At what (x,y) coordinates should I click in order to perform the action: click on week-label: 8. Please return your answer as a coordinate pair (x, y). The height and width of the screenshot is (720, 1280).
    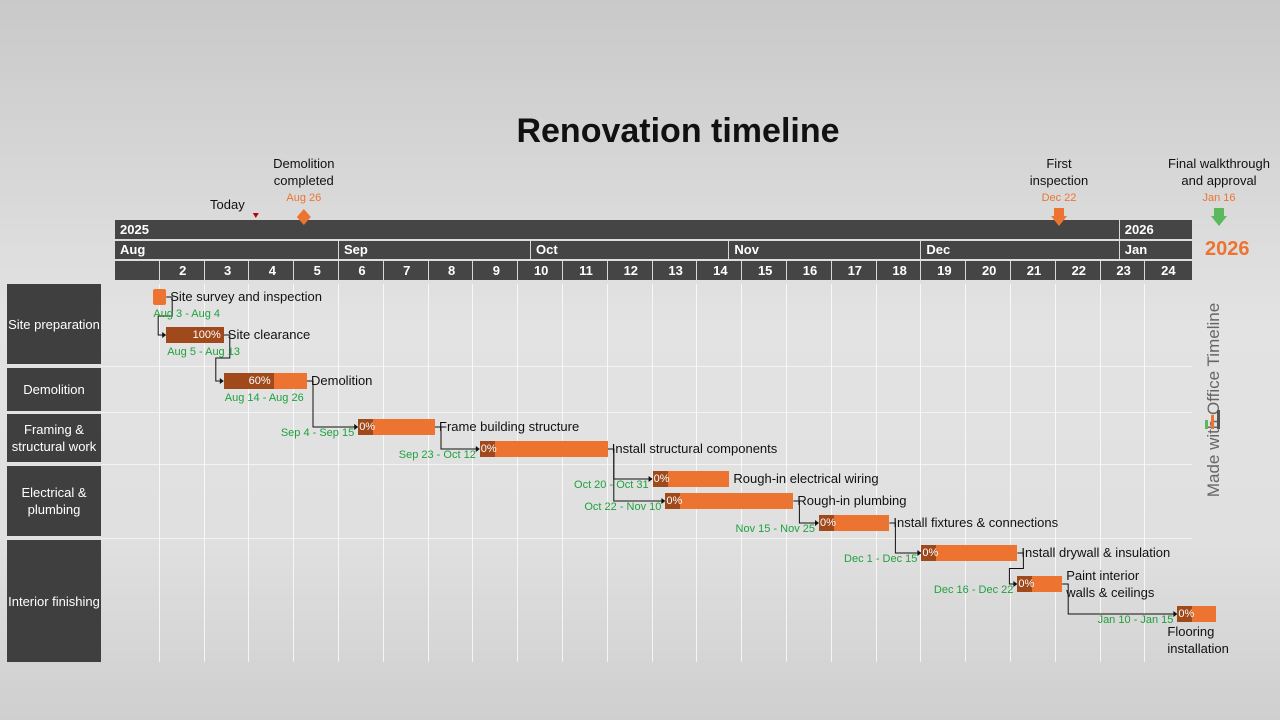
    Looking at the image, I should click on (451, 270).